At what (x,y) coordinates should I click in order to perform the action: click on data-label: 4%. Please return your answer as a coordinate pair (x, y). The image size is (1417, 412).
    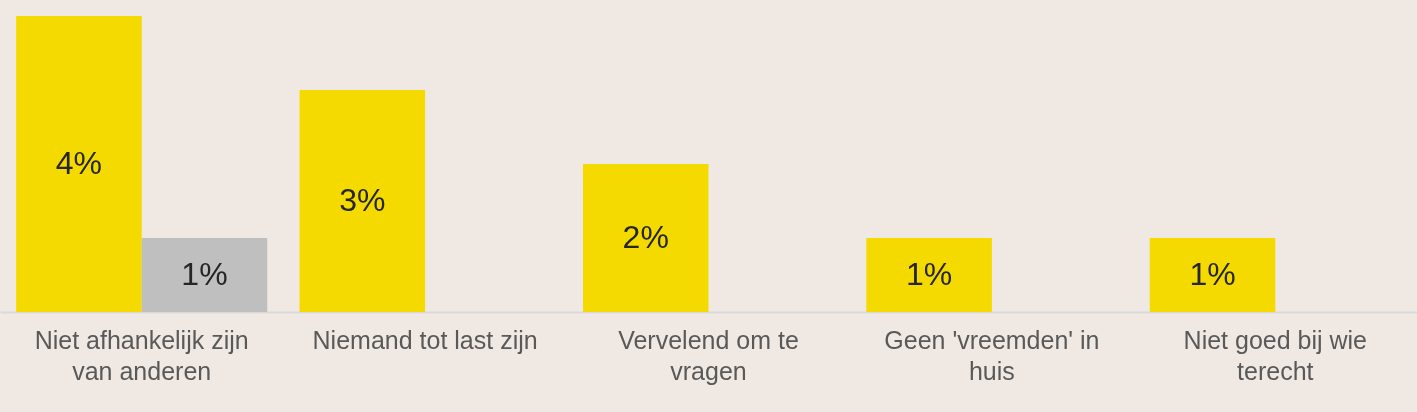
    Looking at the image, I should click on (79, 163).